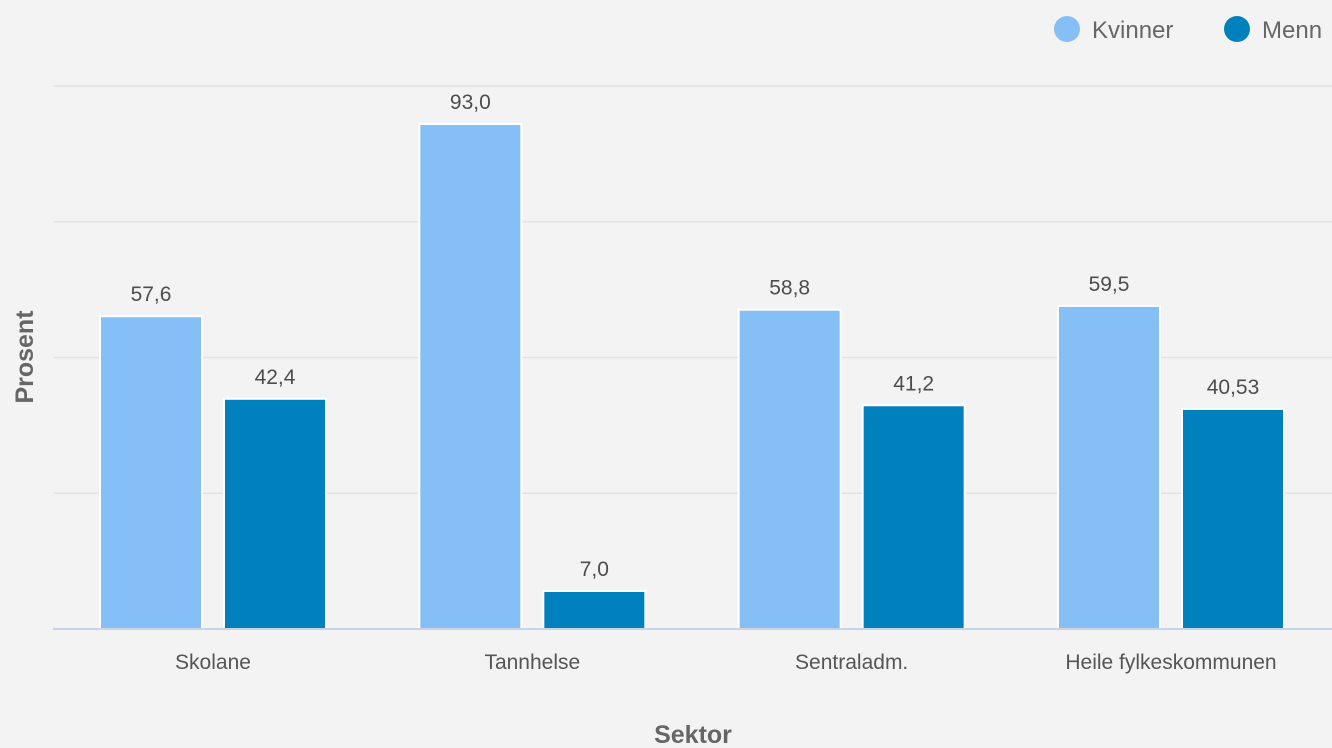  Describe the element at coordinates (851, 662) in the screenshot. I see `x-tick-label: Sentraladm.` at that location.